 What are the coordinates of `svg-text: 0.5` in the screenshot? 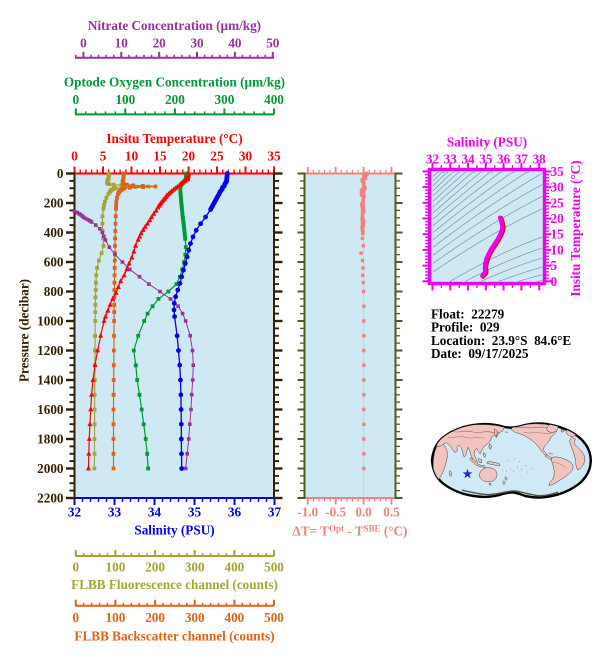 It's located at (391, 512).